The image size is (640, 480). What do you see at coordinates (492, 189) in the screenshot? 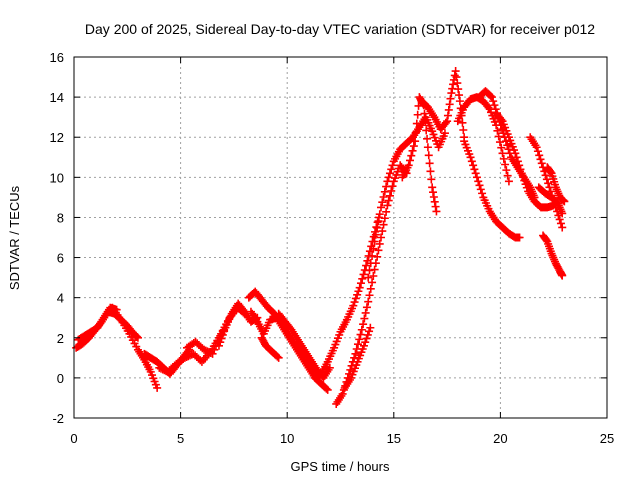
I see `series-sat-s` at bounding box center [492, 189].